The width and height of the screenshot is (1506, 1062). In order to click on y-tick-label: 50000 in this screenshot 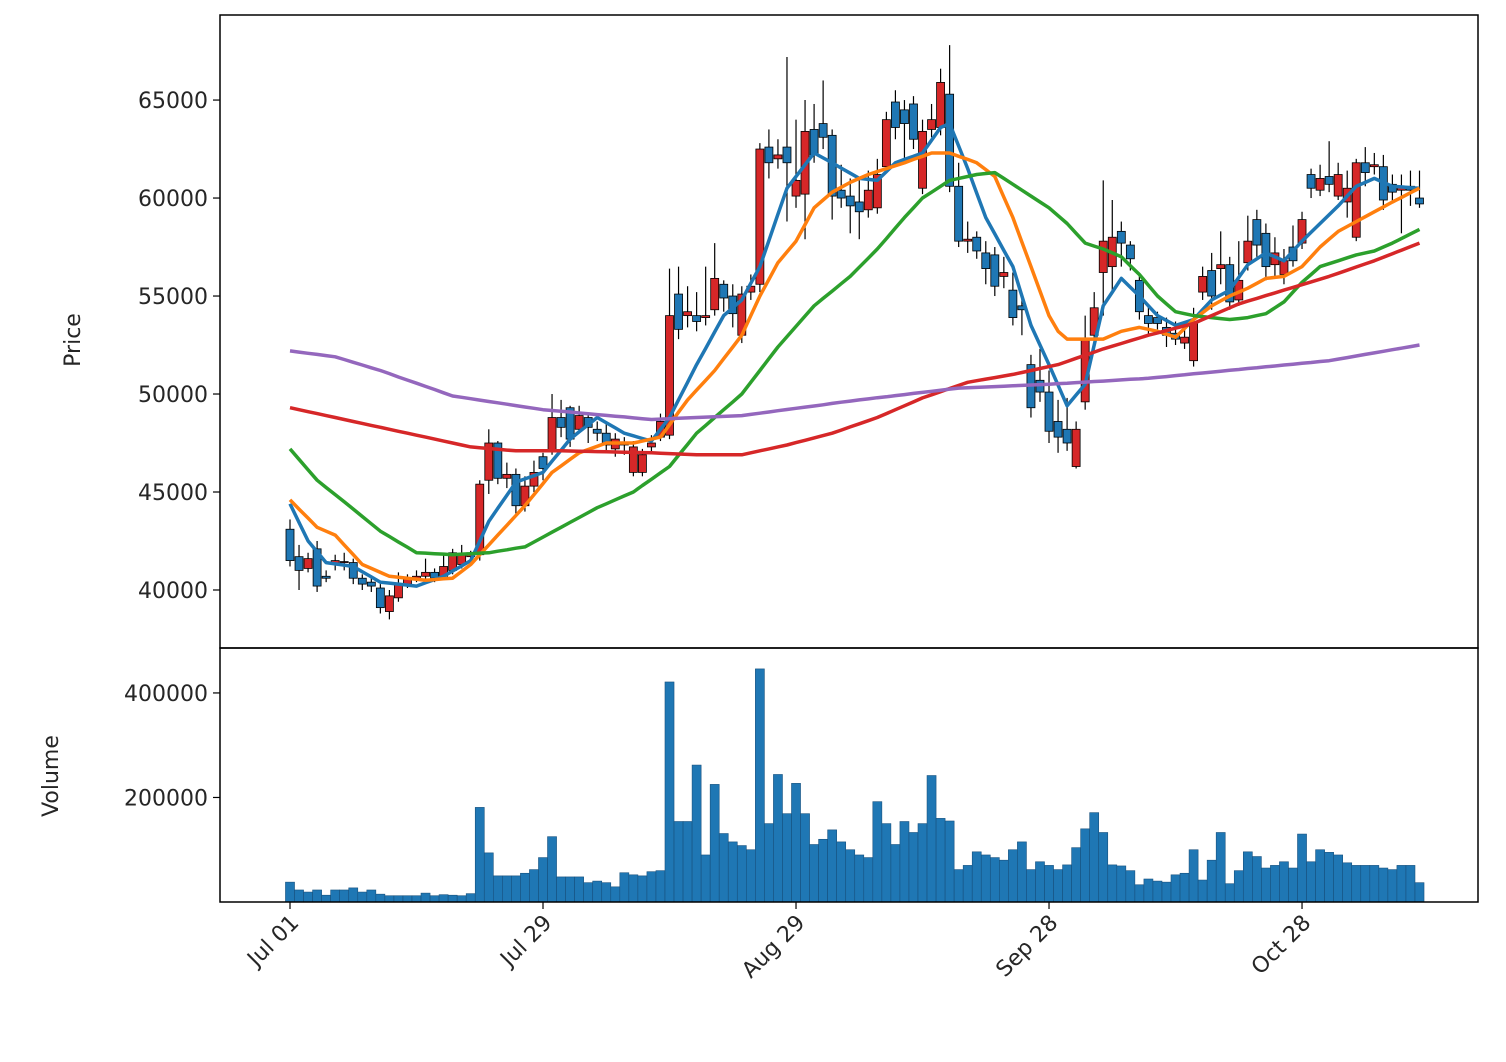, I will do `click(173, 395)`.